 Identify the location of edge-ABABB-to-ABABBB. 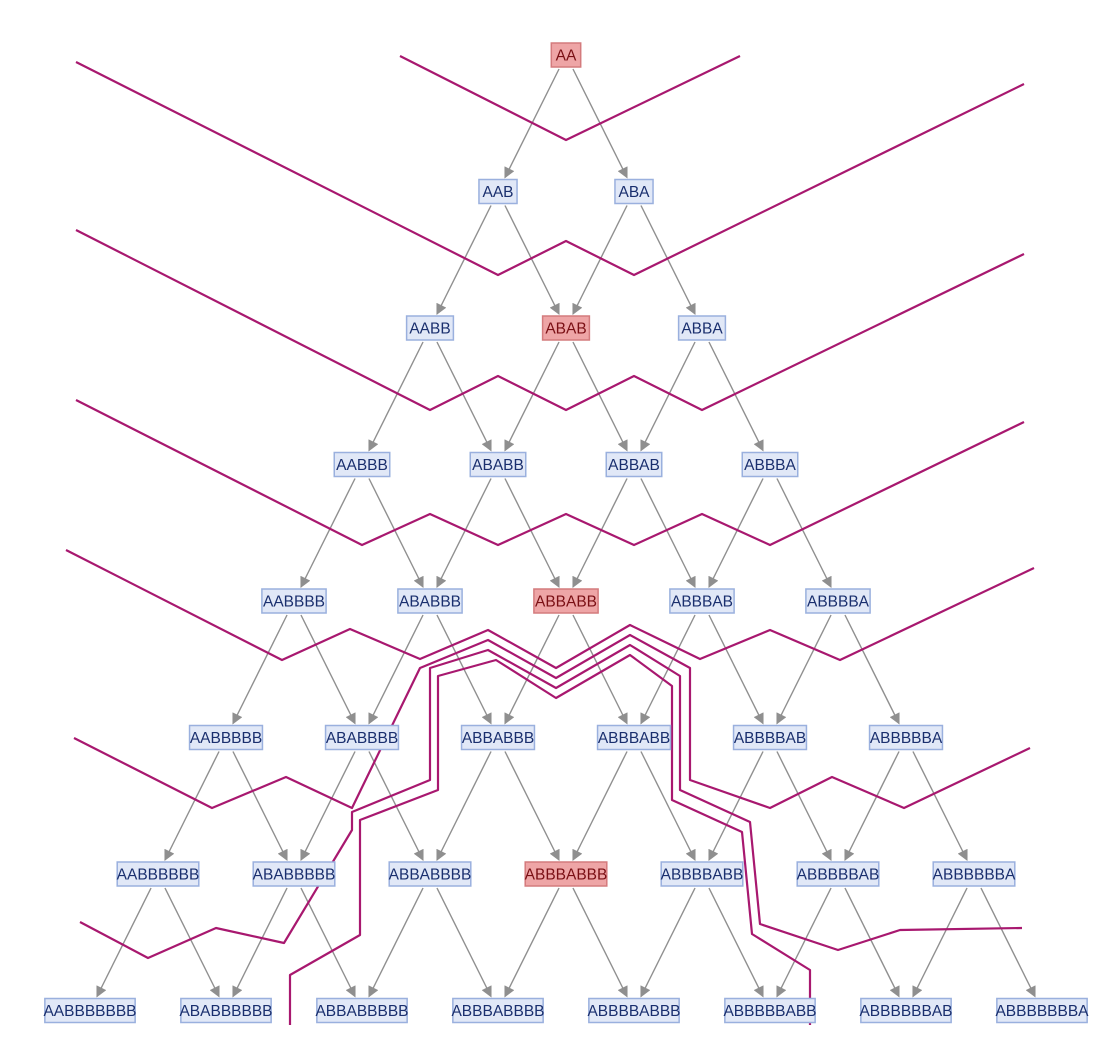
(464, 533).